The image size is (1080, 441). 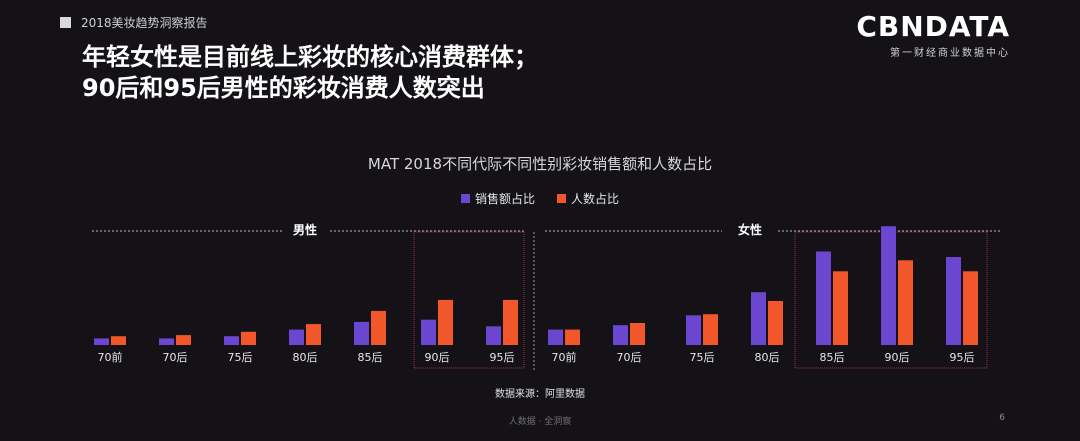 What do you see at coordinates (540, 394) in the screenshot?
I see `data-source: 数据来源：阿里数据` at bounding box center [540, 394].